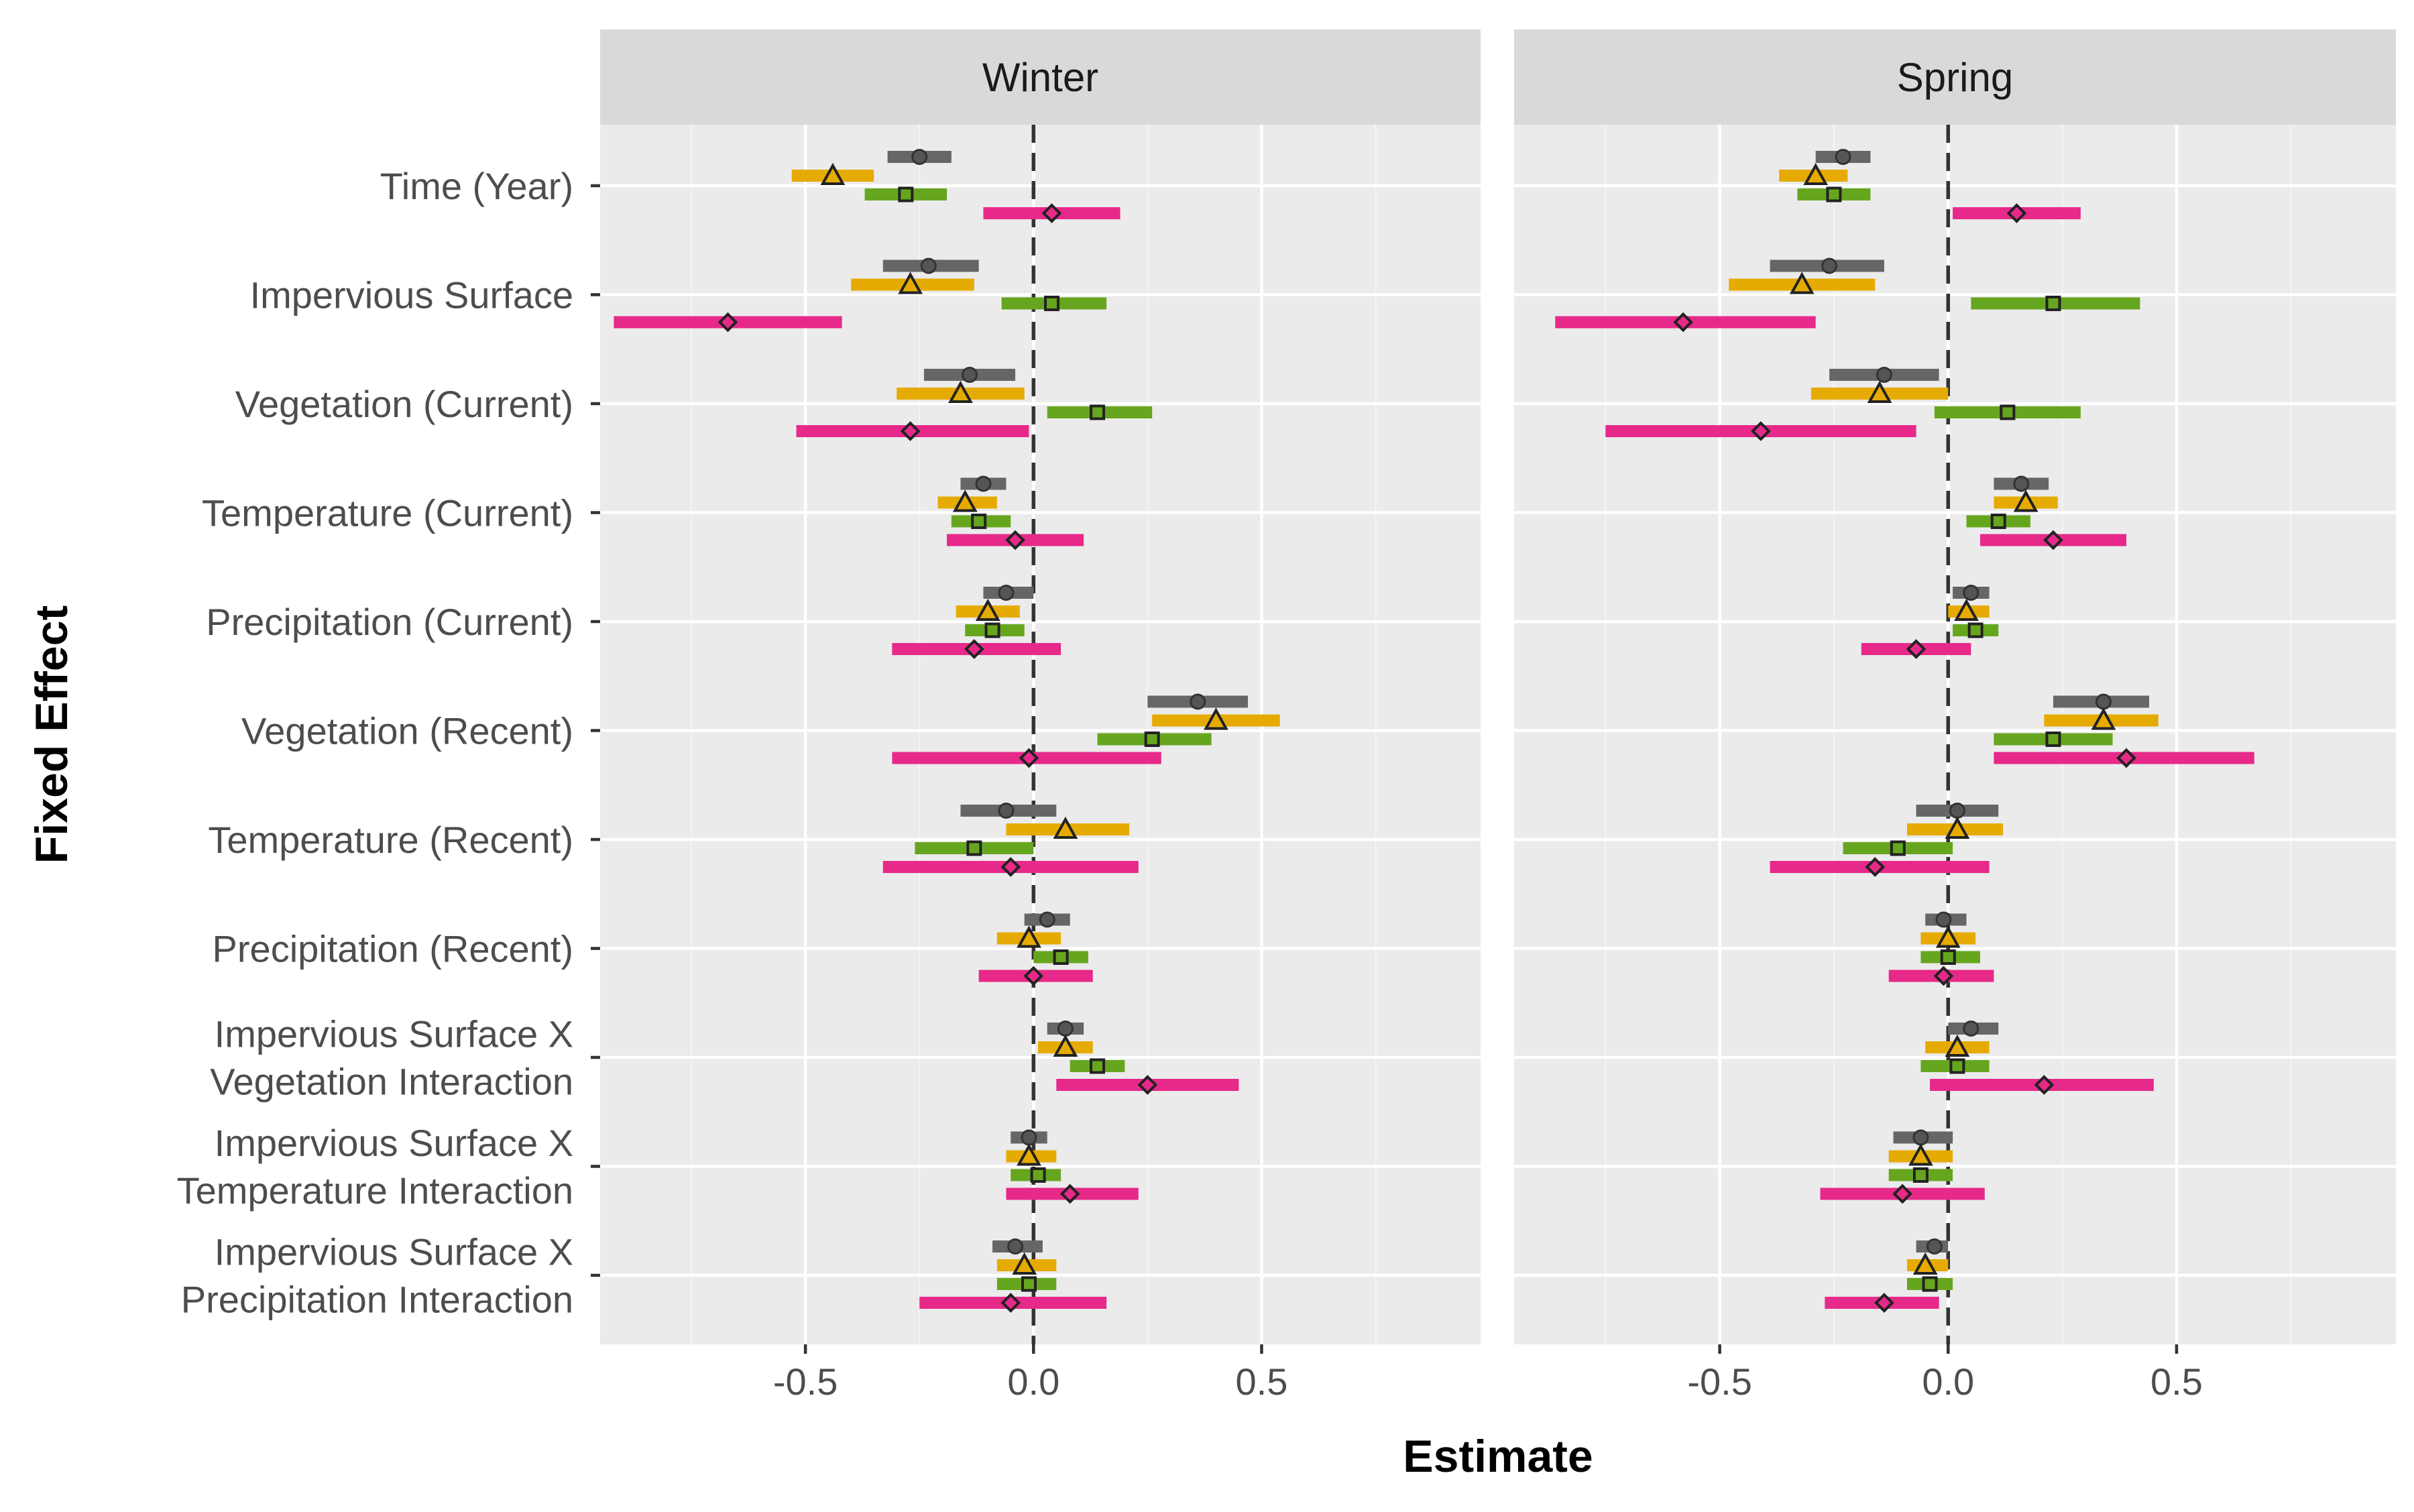  Describe the element at coordinates (393, 949) in the screenshot. I see `y-tick-label: Precipitation (Recent)` at that location.